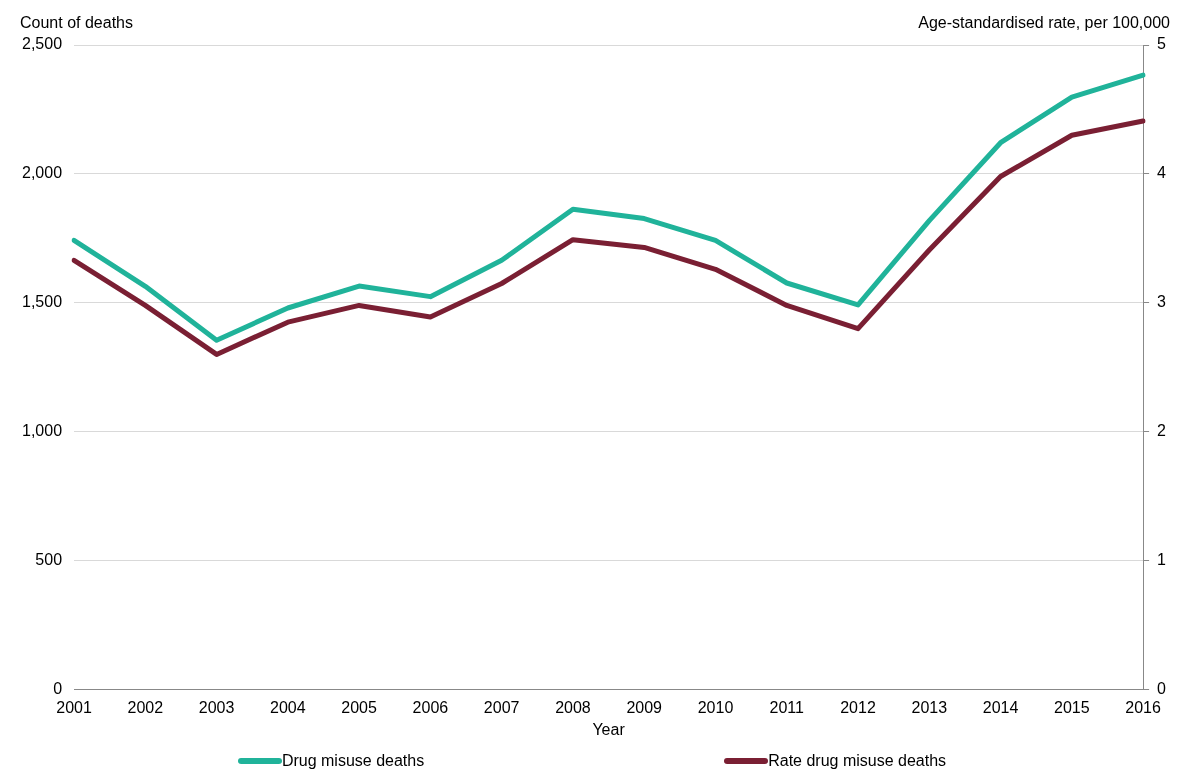 This screenshot has height=778, width=1184. I want to click on y-axis-title: Count of deaths, so click(76, 23).